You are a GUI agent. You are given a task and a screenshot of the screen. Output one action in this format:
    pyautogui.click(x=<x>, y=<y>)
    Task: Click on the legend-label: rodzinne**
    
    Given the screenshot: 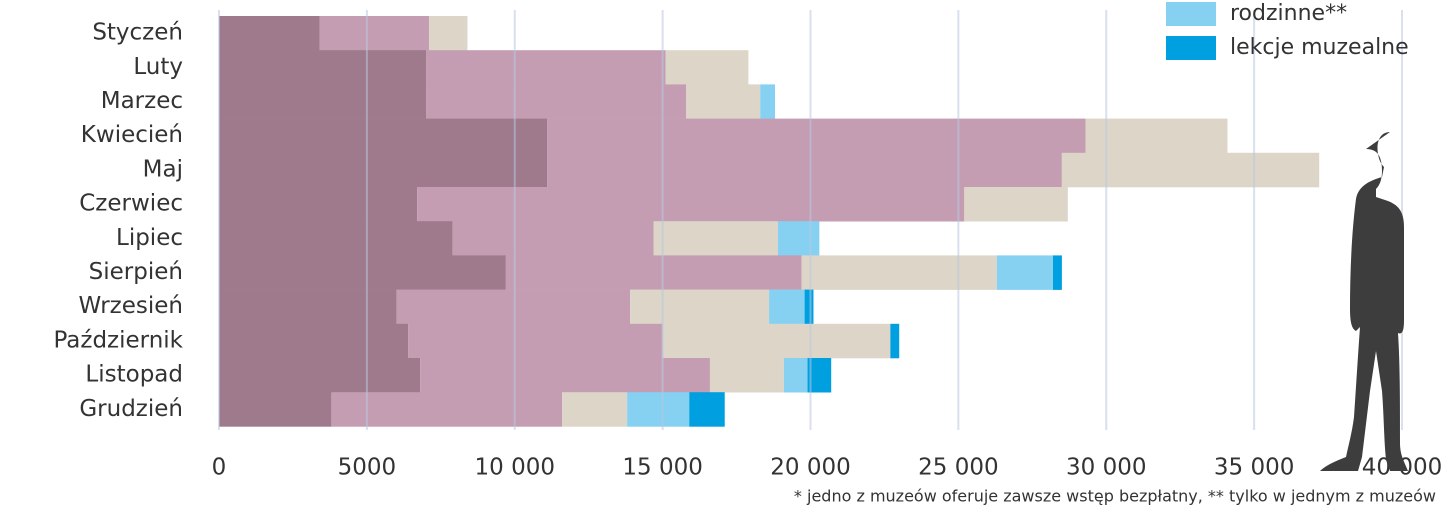 What is the action you would take?
    pyautogui.click(x=1288, y=13)
    